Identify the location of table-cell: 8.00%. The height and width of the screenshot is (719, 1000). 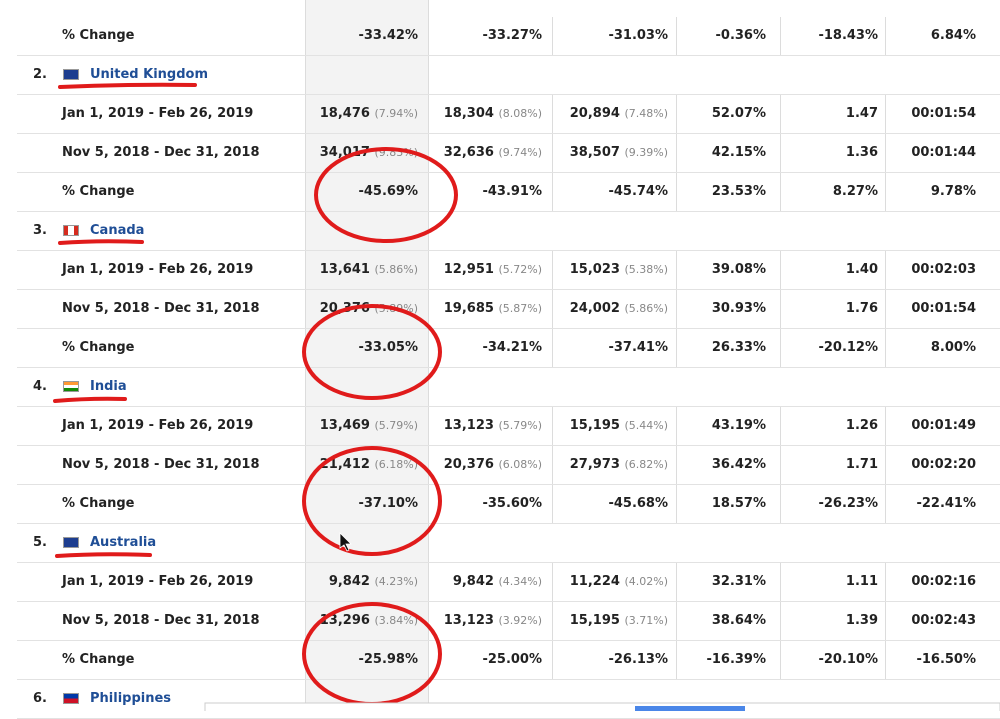
(930, 348).